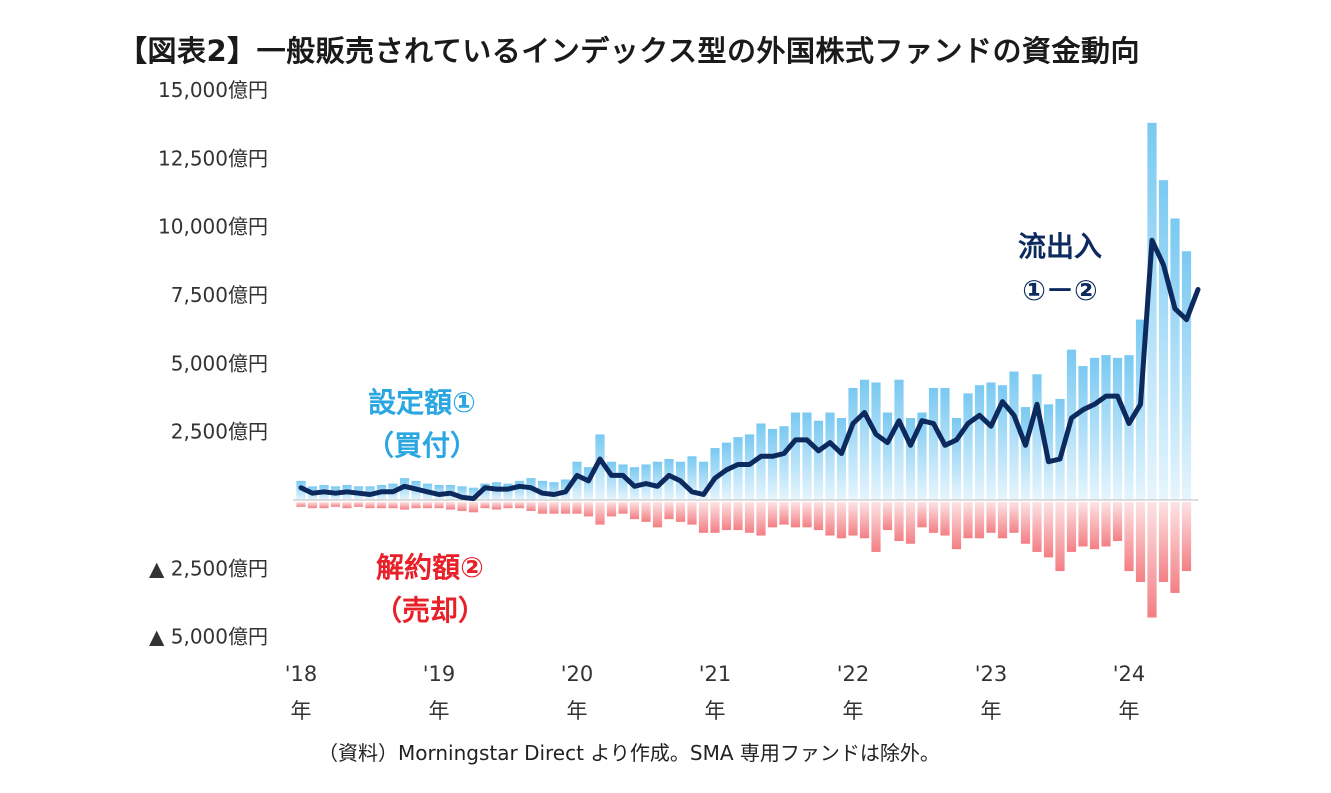 This screenshot has height=793, width=1331. What do you see at coordinates (422, 402) in the screenshot?
I see `subscription-label: 設定額①` at bounding box center [422, 402].